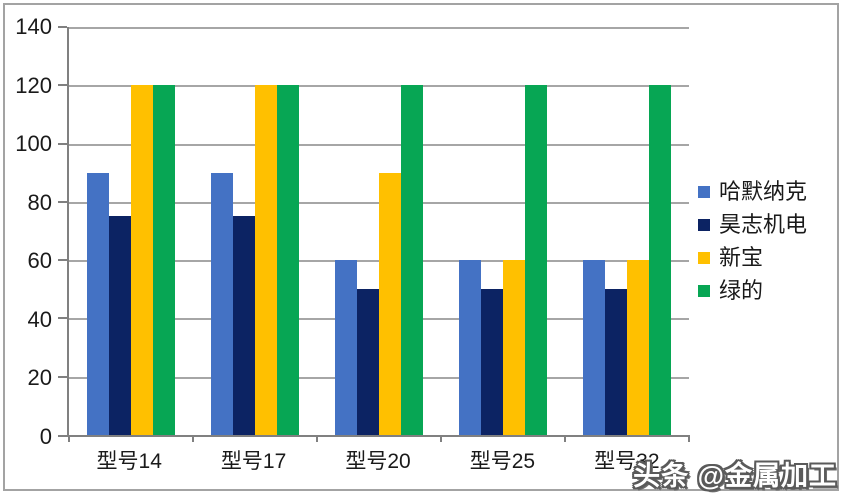  What do you see at coordinates (741, 257) in the screenshot?
I see `legend-label: 新宝` at bounding box center [741, 257].